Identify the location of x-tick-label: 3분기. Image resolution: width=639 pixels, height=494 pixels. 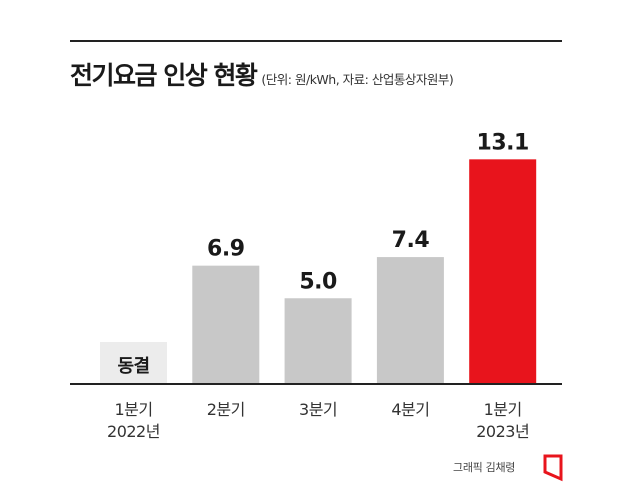
(318, 409).